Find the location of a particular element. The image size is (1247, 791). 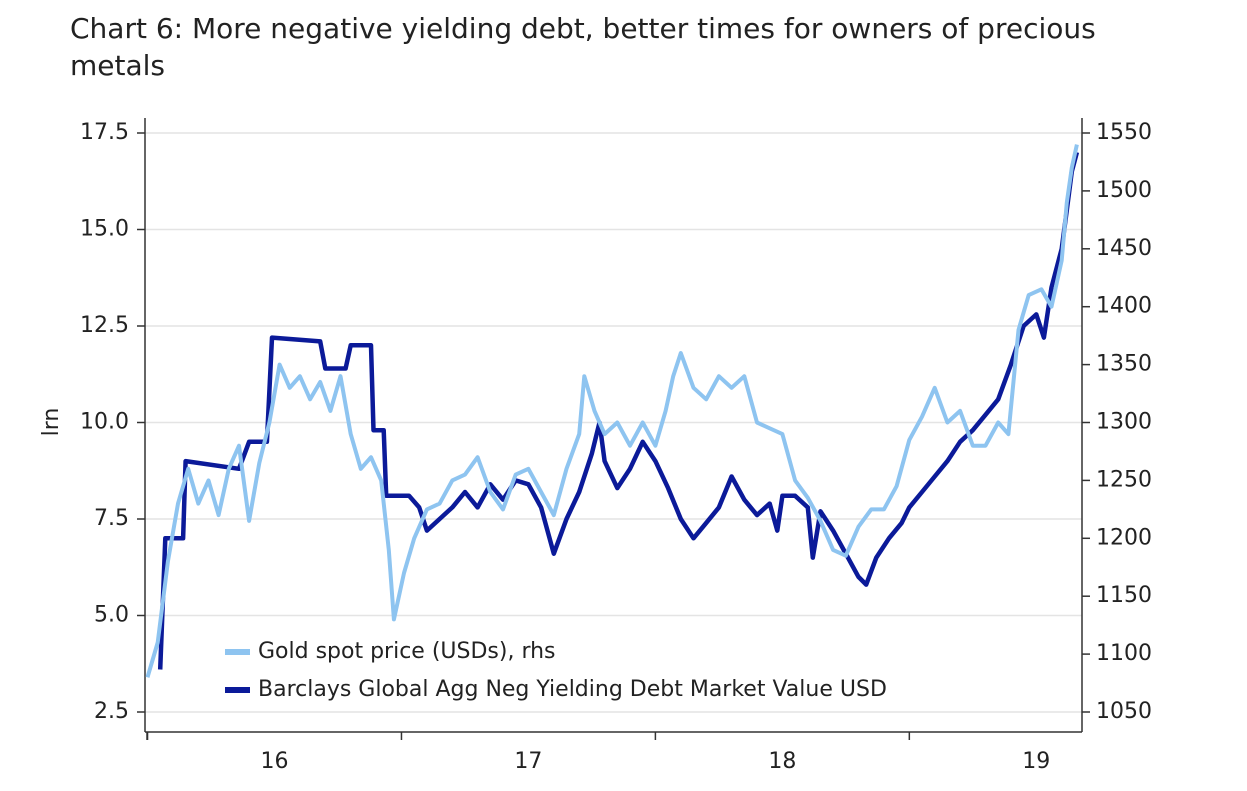

y-tick-label: 7.5 is located at coordinates (111, 518).